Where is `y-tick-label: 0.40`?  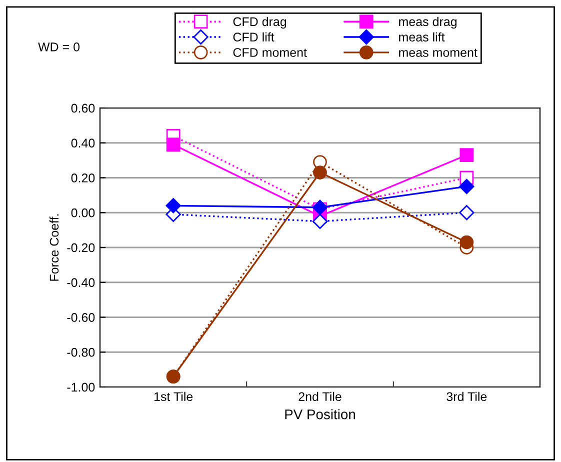
y-tick-label: 0.40 is located at coordinates (83, 143).